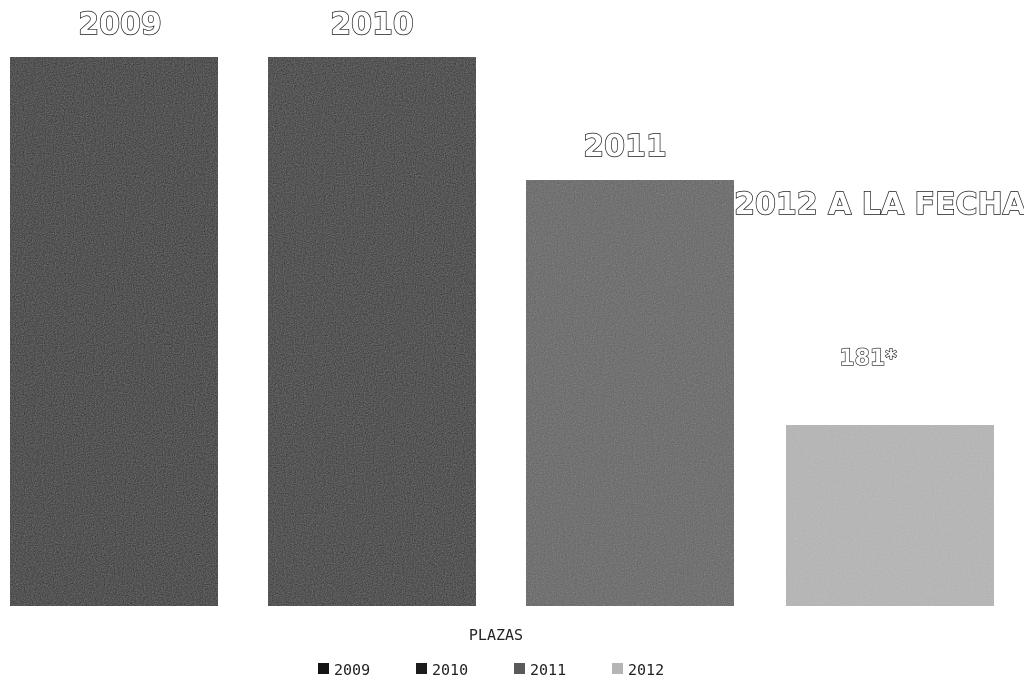 The width and height of the screenshot is (1024, 682). Describe the element at coordinates (372, 24) in the screenshot. I see `bar-category-label: 2010` at that location.